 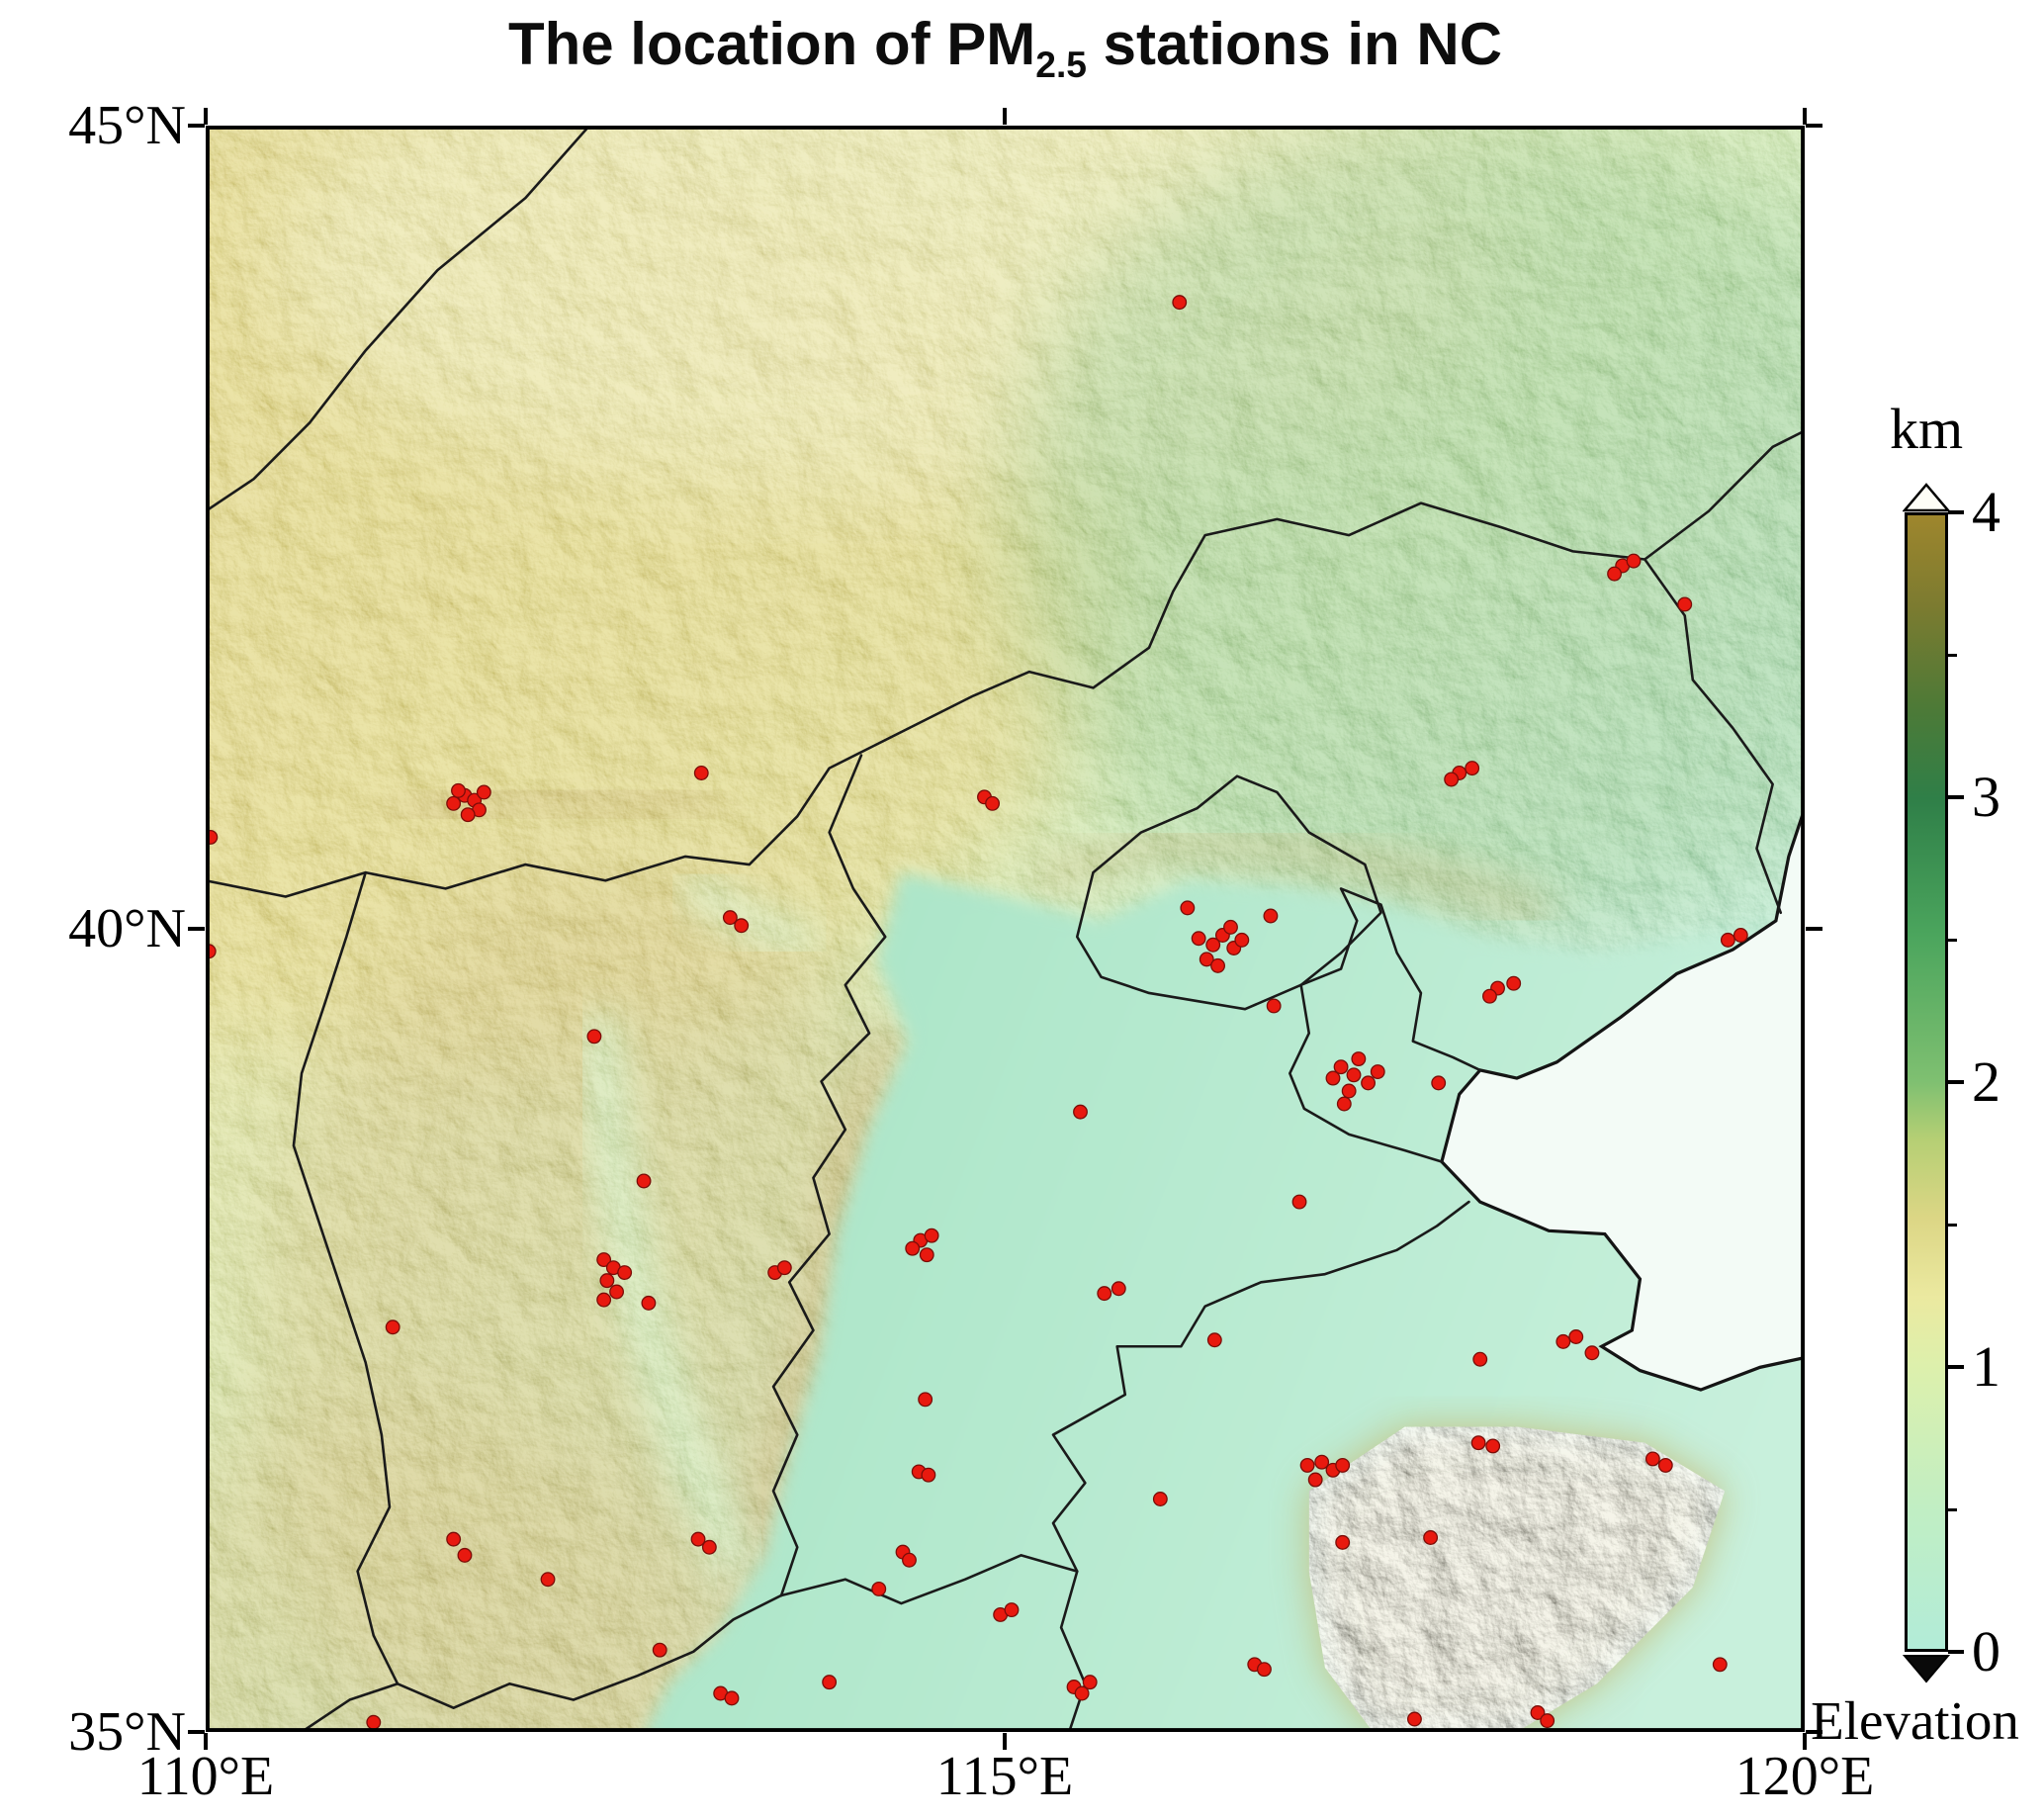 What do you see at coordinates (127, 928) in the screenshot?
I see `y-axis-label-40N: 40°N` at bounding box center [127, 928].